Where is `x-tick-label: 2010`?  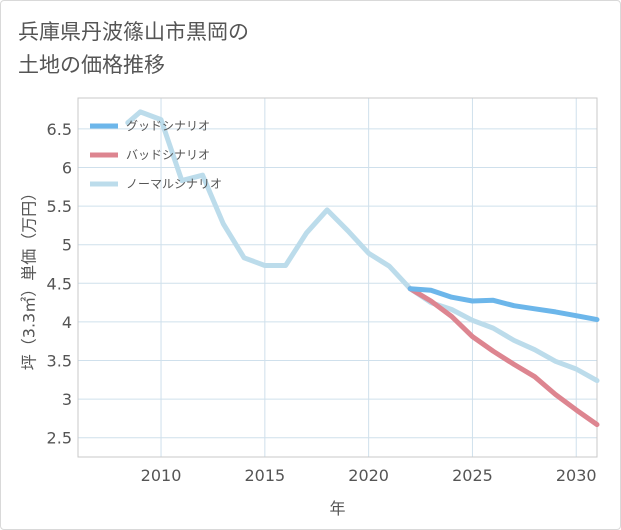 x-tick-label: 2010 is located at coordinates (161, 475).